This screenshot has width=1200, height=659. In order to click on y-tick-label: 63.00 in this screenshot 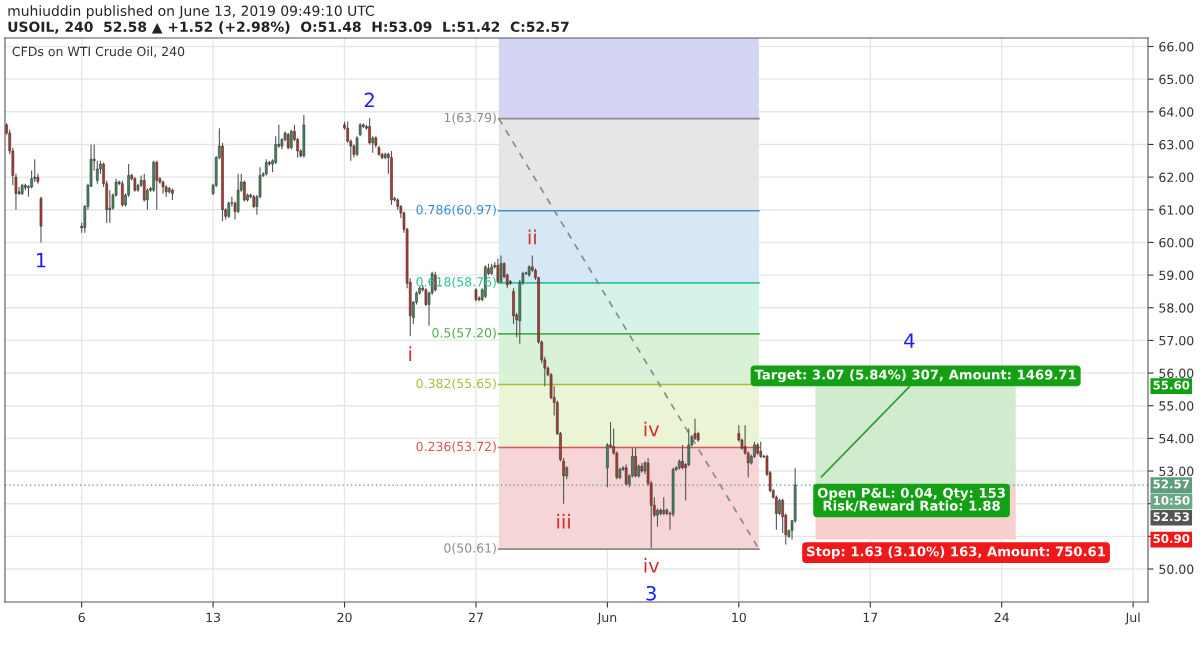, I will do `click(1176, 144)`.